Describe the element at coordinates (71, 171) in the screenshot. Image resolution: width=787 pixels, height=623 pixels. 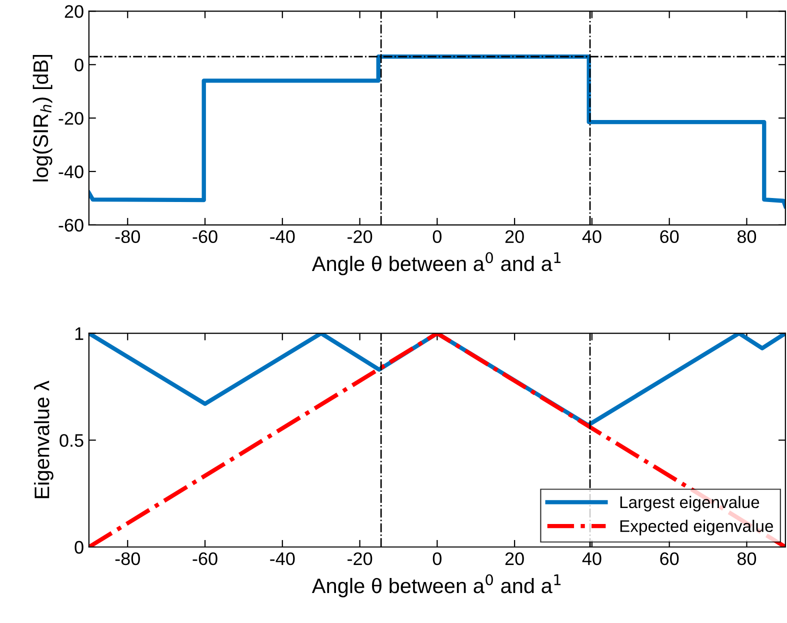
I see `y-tick-label: -40` at that location.